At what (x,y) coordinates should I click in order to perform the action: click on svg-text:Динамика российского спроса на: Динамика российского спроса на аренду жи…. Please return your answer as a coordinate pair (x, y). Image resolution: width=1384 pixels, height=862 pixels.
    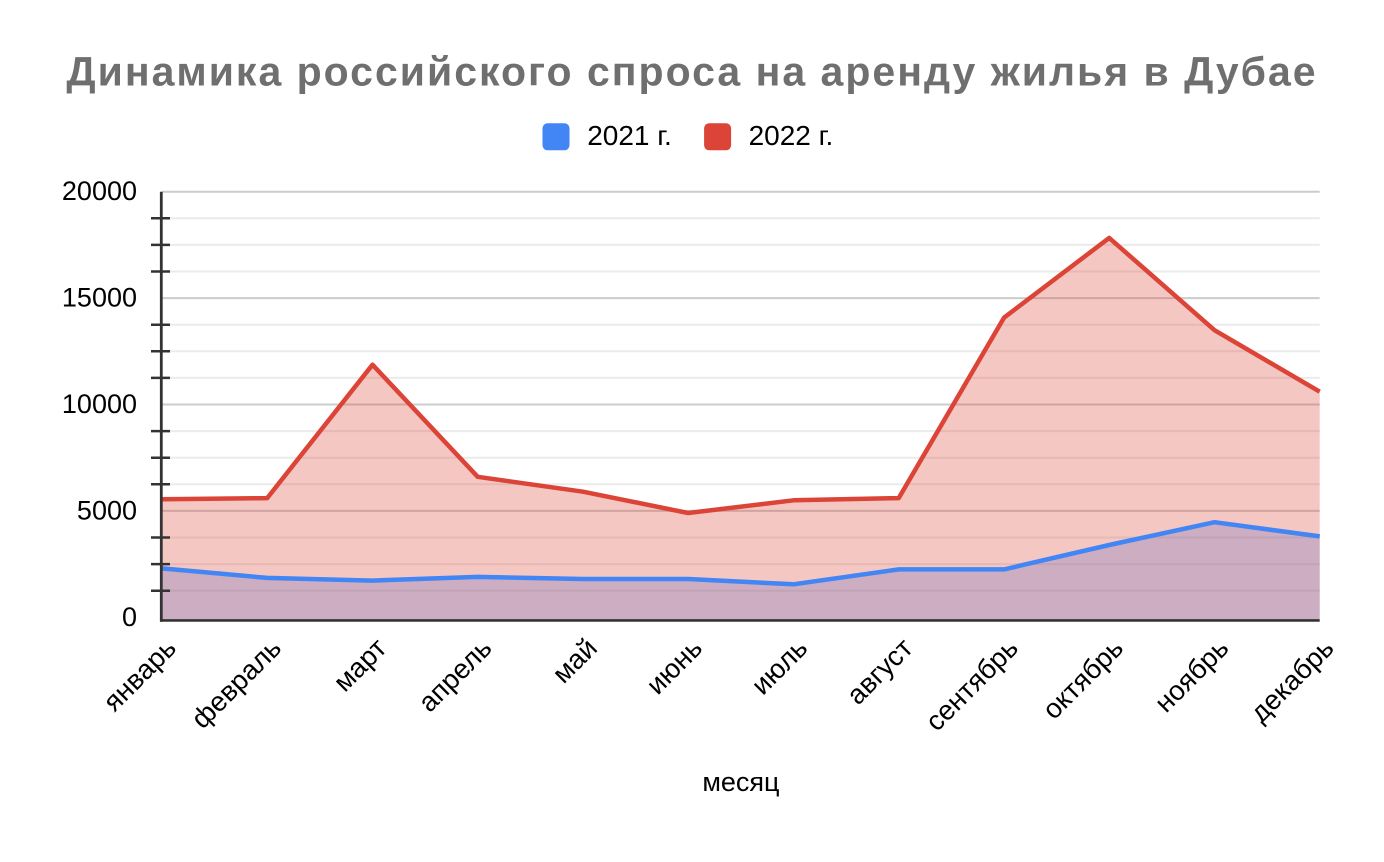
    Looking at the image, I should click on (691, 72).